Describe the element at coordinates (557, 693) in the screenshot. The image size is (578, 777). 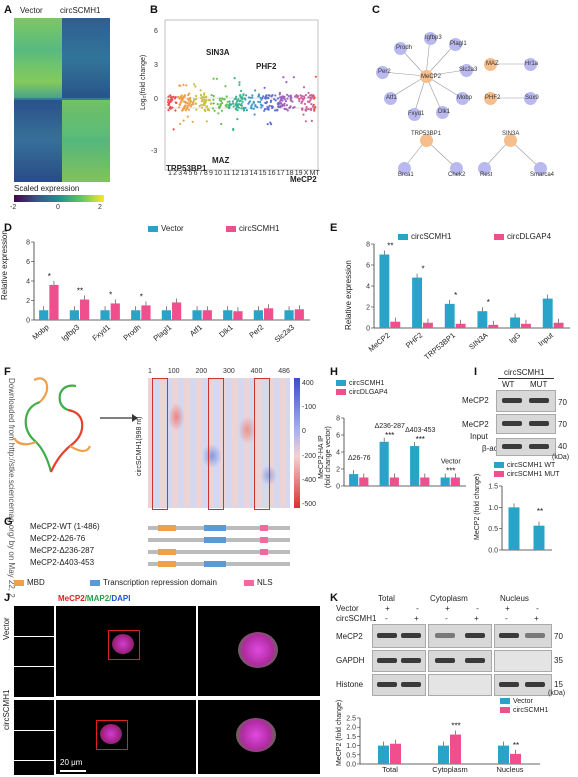
I see `k-kda-unit: (kDa)` at that location.